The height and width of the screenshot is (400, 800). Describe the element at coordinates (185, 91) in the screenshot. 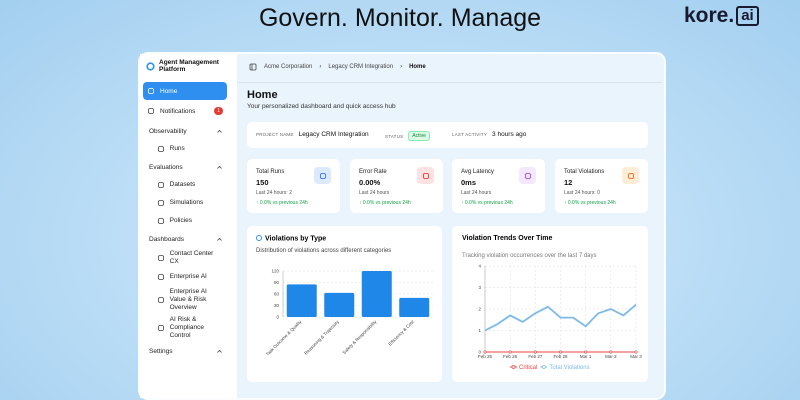

I see `nav-item: Home` at that location.